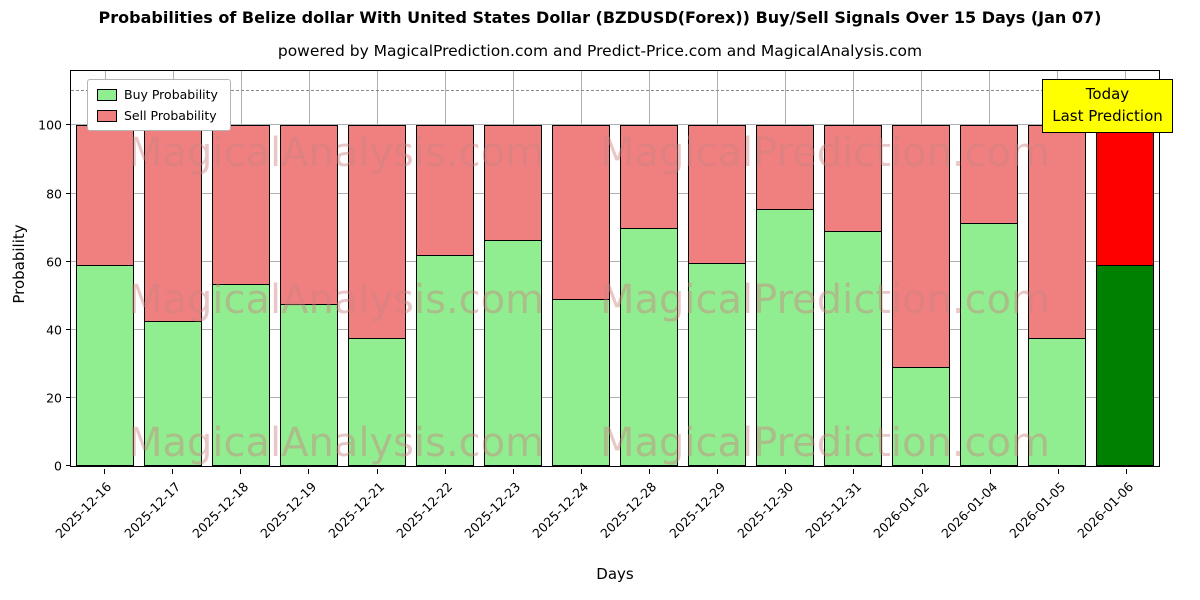 The image size is (1200, 600). I want to click on legend-item-buy: Buy Probability, so click(157, 94).